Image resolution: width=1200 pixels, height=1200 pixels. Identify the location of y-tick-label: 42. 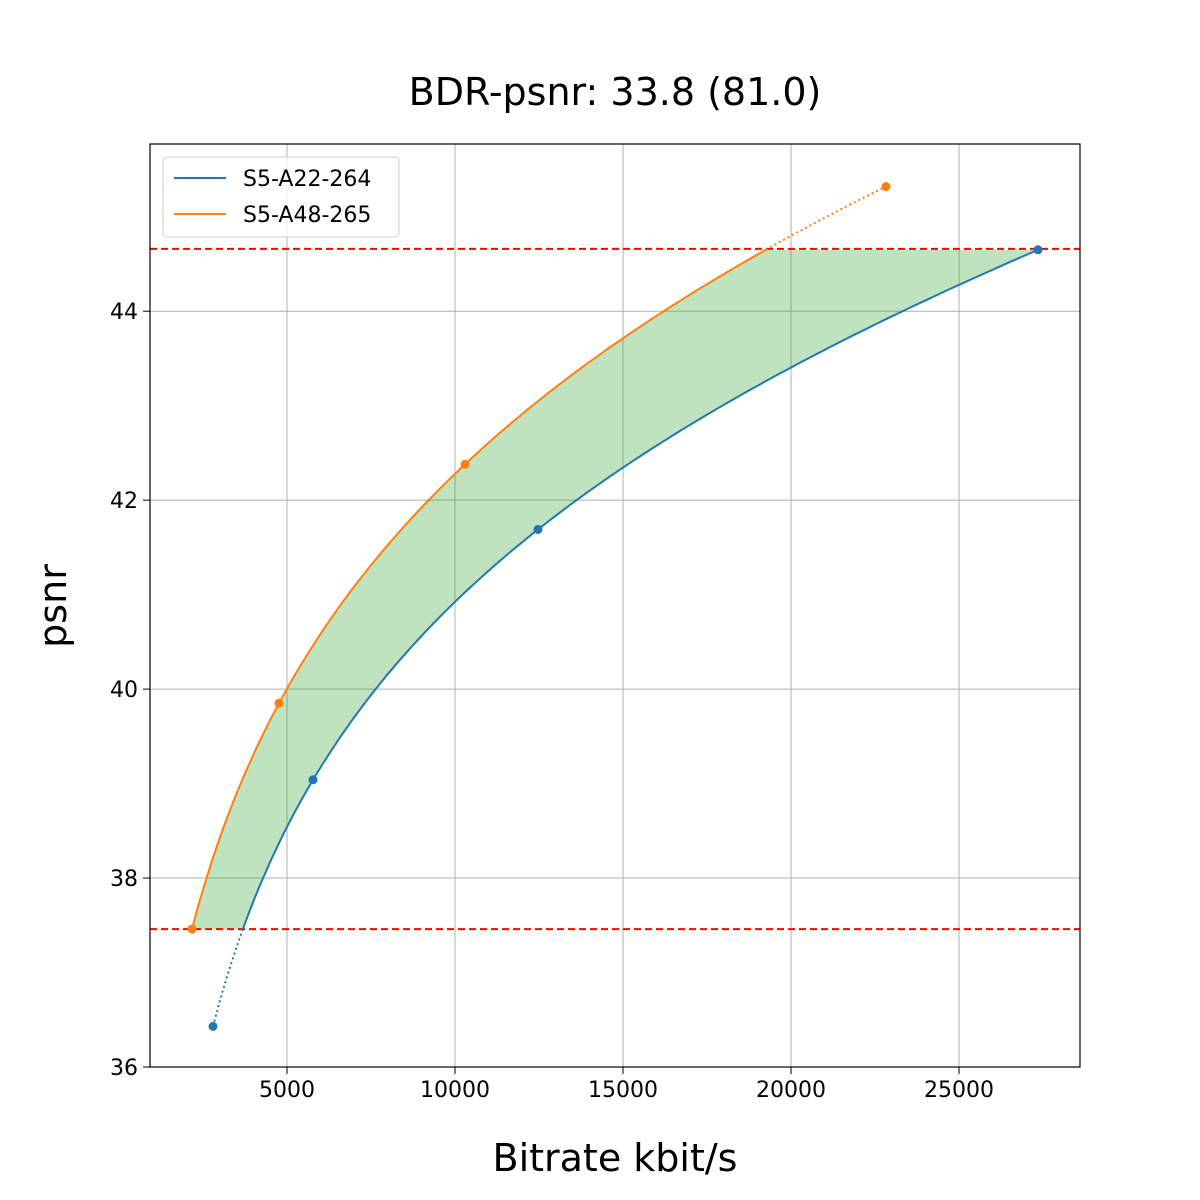
(124, 501).